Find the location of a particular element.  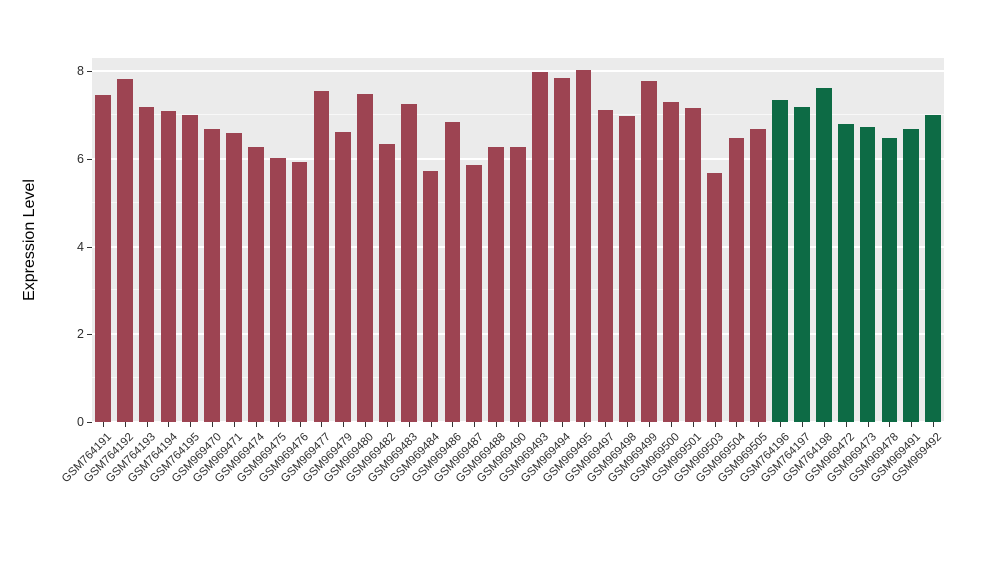

y-tick-label: 0 is located at coordinates (80, 422).